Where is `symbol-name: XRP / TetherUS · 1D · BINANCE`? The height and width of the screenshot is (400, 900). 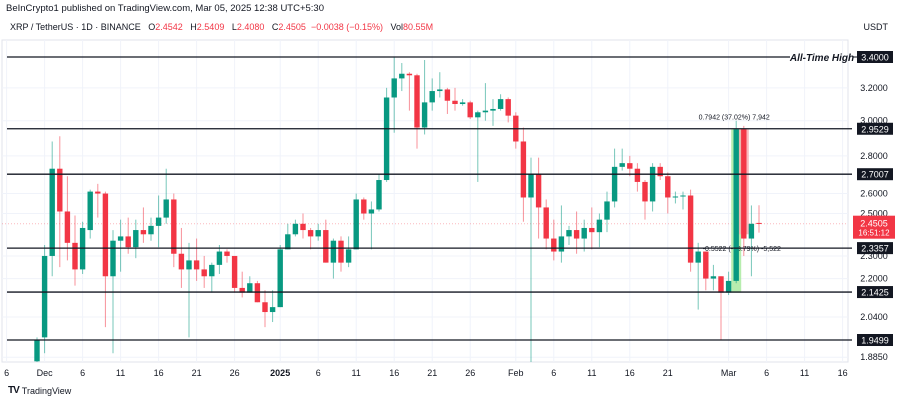 symbol-name: XRP / TetherUS · 1D · BINANCE is located at coordinates (75, 27).